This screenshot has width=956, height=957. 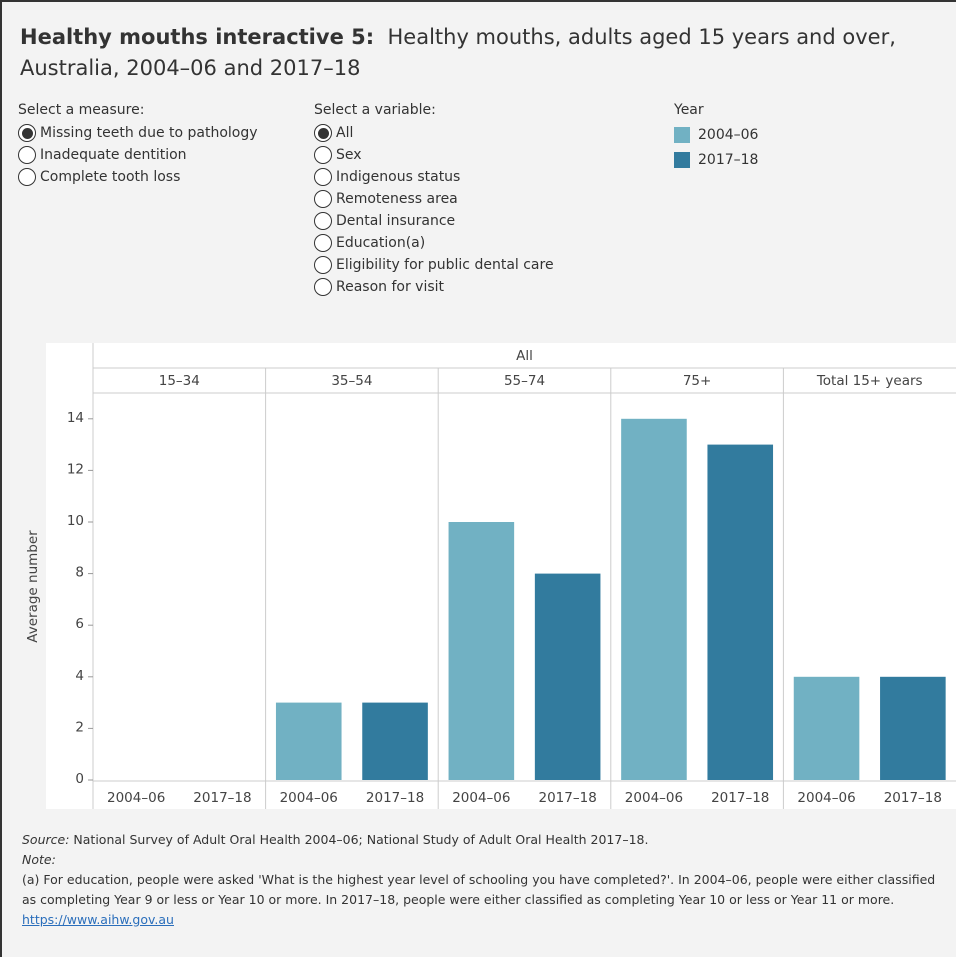 I want to click on radio-option: Missing teeth due to pathology, so click(x=138, y=133).